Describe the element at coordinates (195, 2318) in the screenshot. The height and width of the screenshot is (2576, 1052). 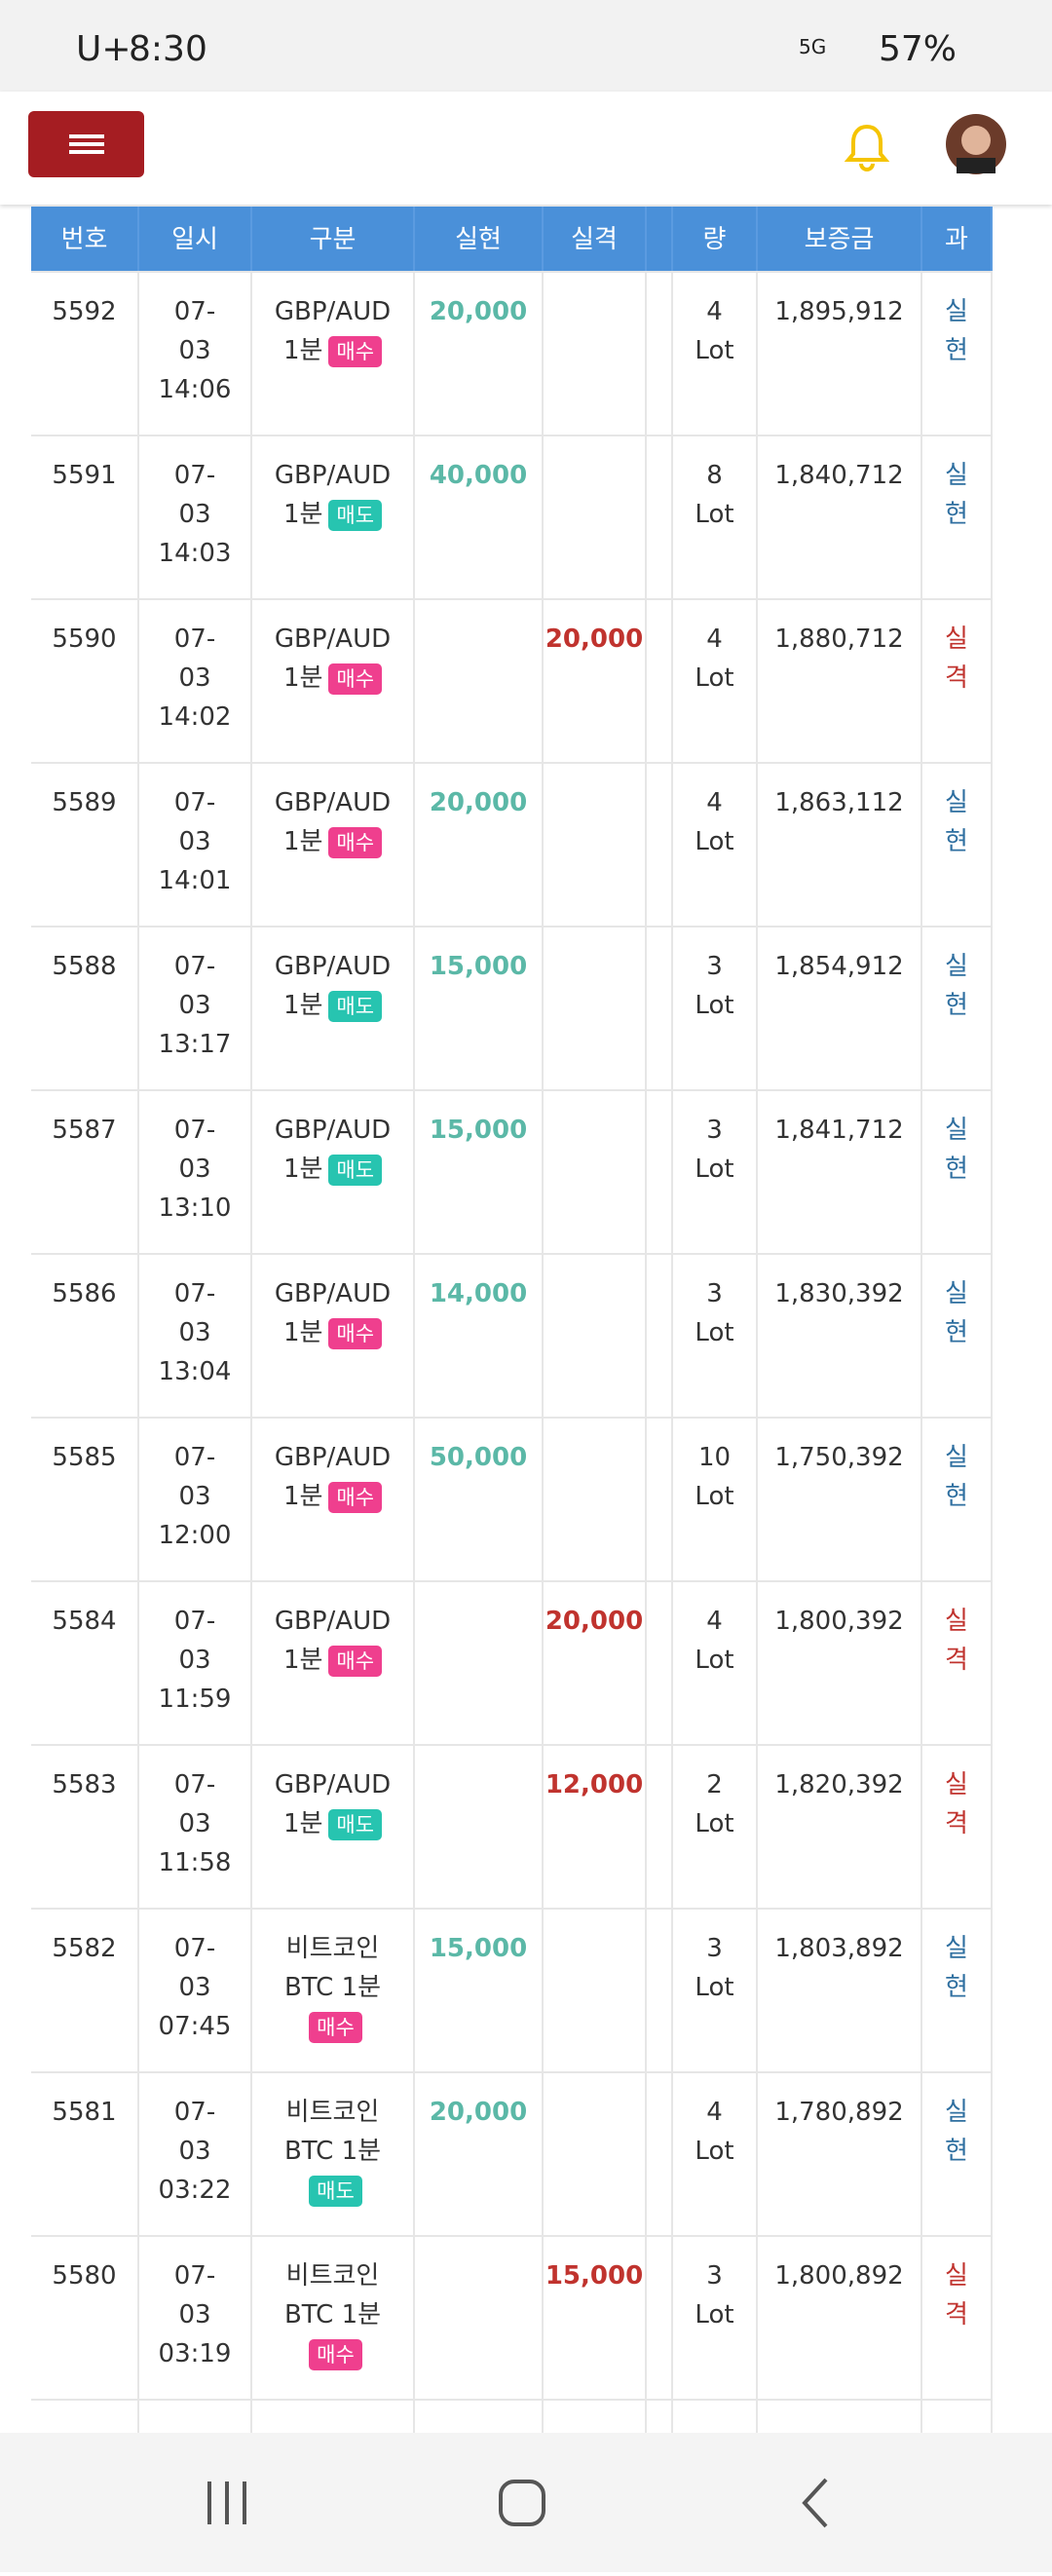
I see `table-cell: 07- 03 03:19` at that location.